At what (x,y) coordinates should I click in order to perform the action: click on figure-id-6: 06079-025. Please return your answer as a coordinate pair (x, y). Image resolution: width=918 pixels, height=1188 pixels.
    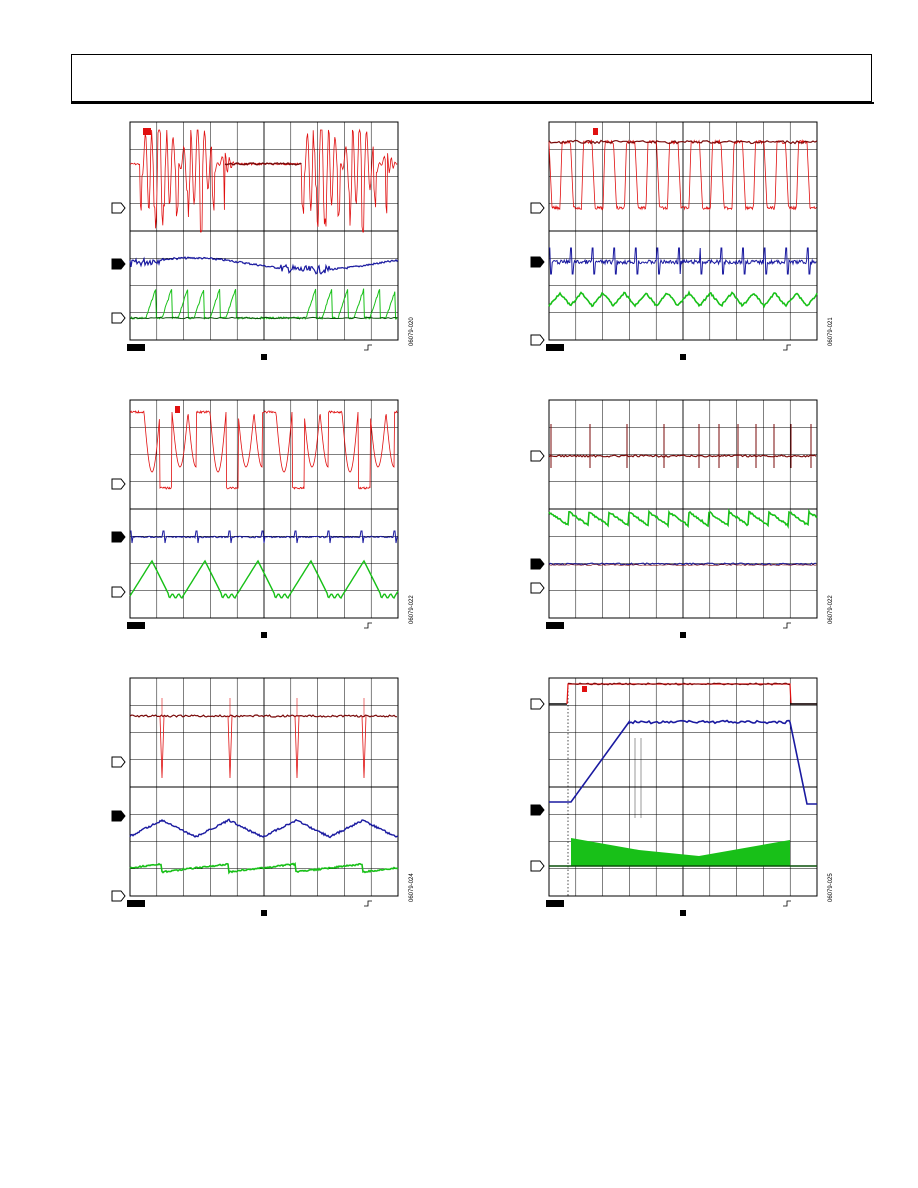
    Looking at the image, I should click on (831, 887).